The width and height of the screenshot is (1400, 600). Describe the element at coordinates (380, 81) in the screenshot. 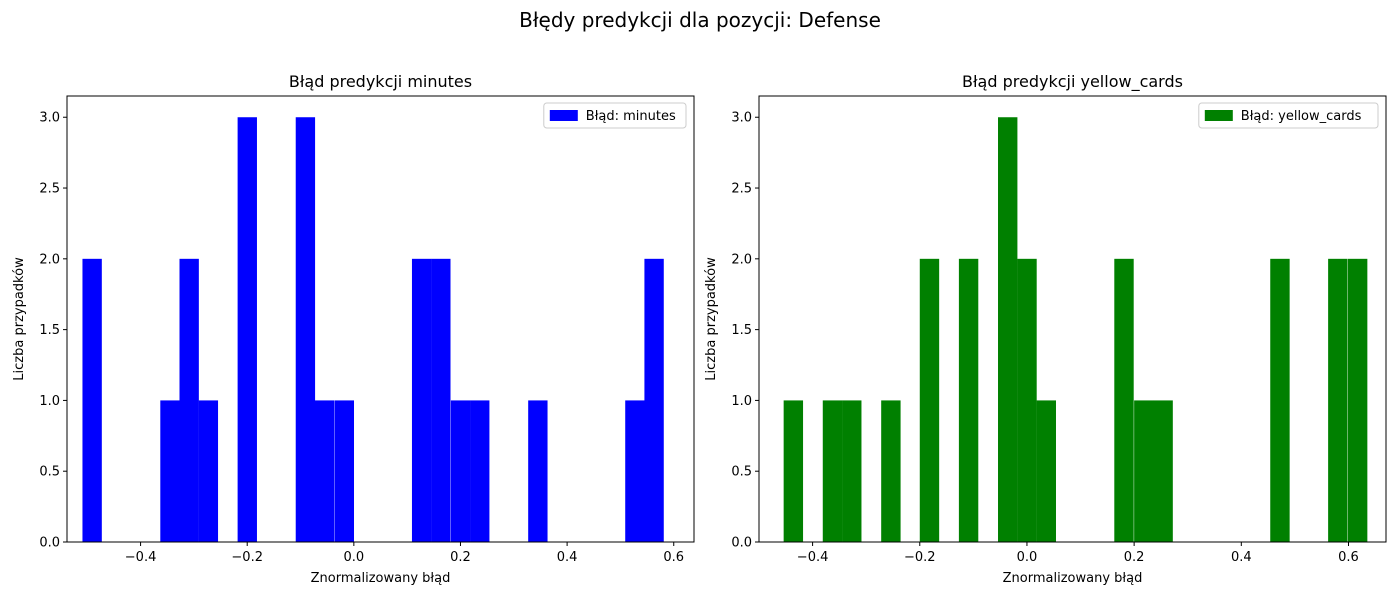

I see `chart-title: Błąd predykcji minutes` at that location.